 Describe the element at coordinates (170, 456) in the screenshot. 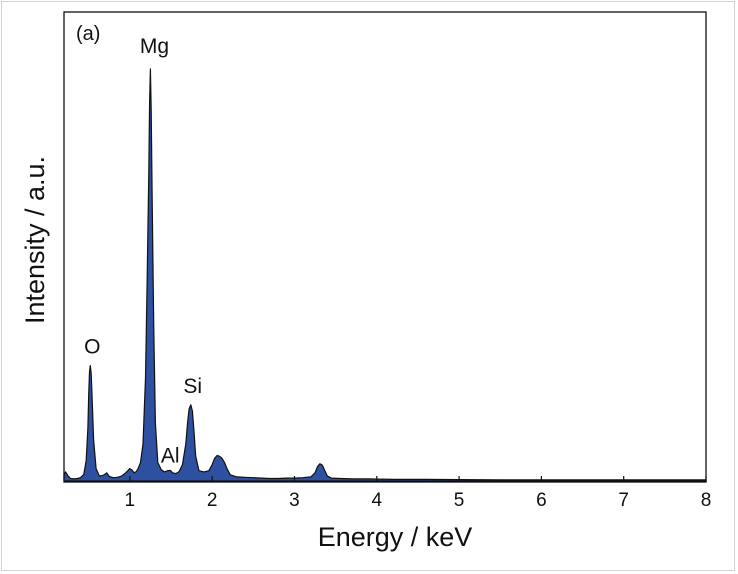

I see `peak-label-al: Al` at that location.